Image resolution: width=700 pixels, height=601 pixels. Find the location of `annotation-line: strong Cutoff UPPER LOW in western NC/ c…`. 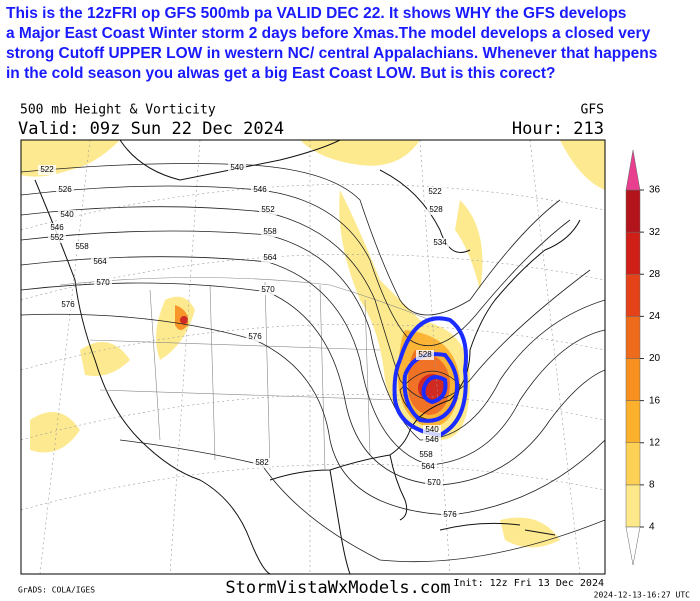

annotation-line: strong Cutoff UPPER LOW in western NC/ c… is located at coordinates (332, 53).